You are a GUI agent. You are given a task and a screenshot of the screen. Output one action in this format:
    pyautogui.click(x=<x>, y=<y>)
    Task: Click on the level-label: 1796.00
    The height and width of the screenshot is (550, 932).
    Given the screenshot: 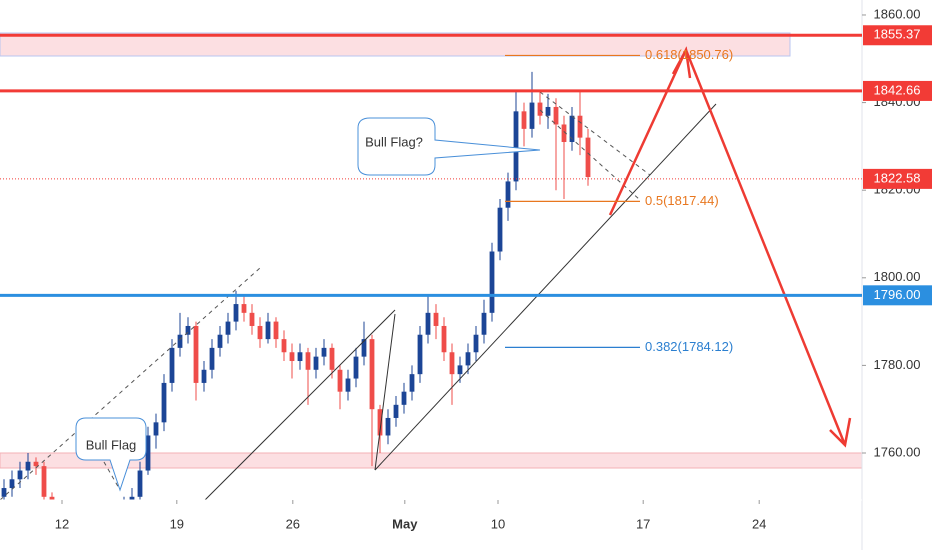 What is the action you would take?
    pyautogui.click(x=897, y=294)
    